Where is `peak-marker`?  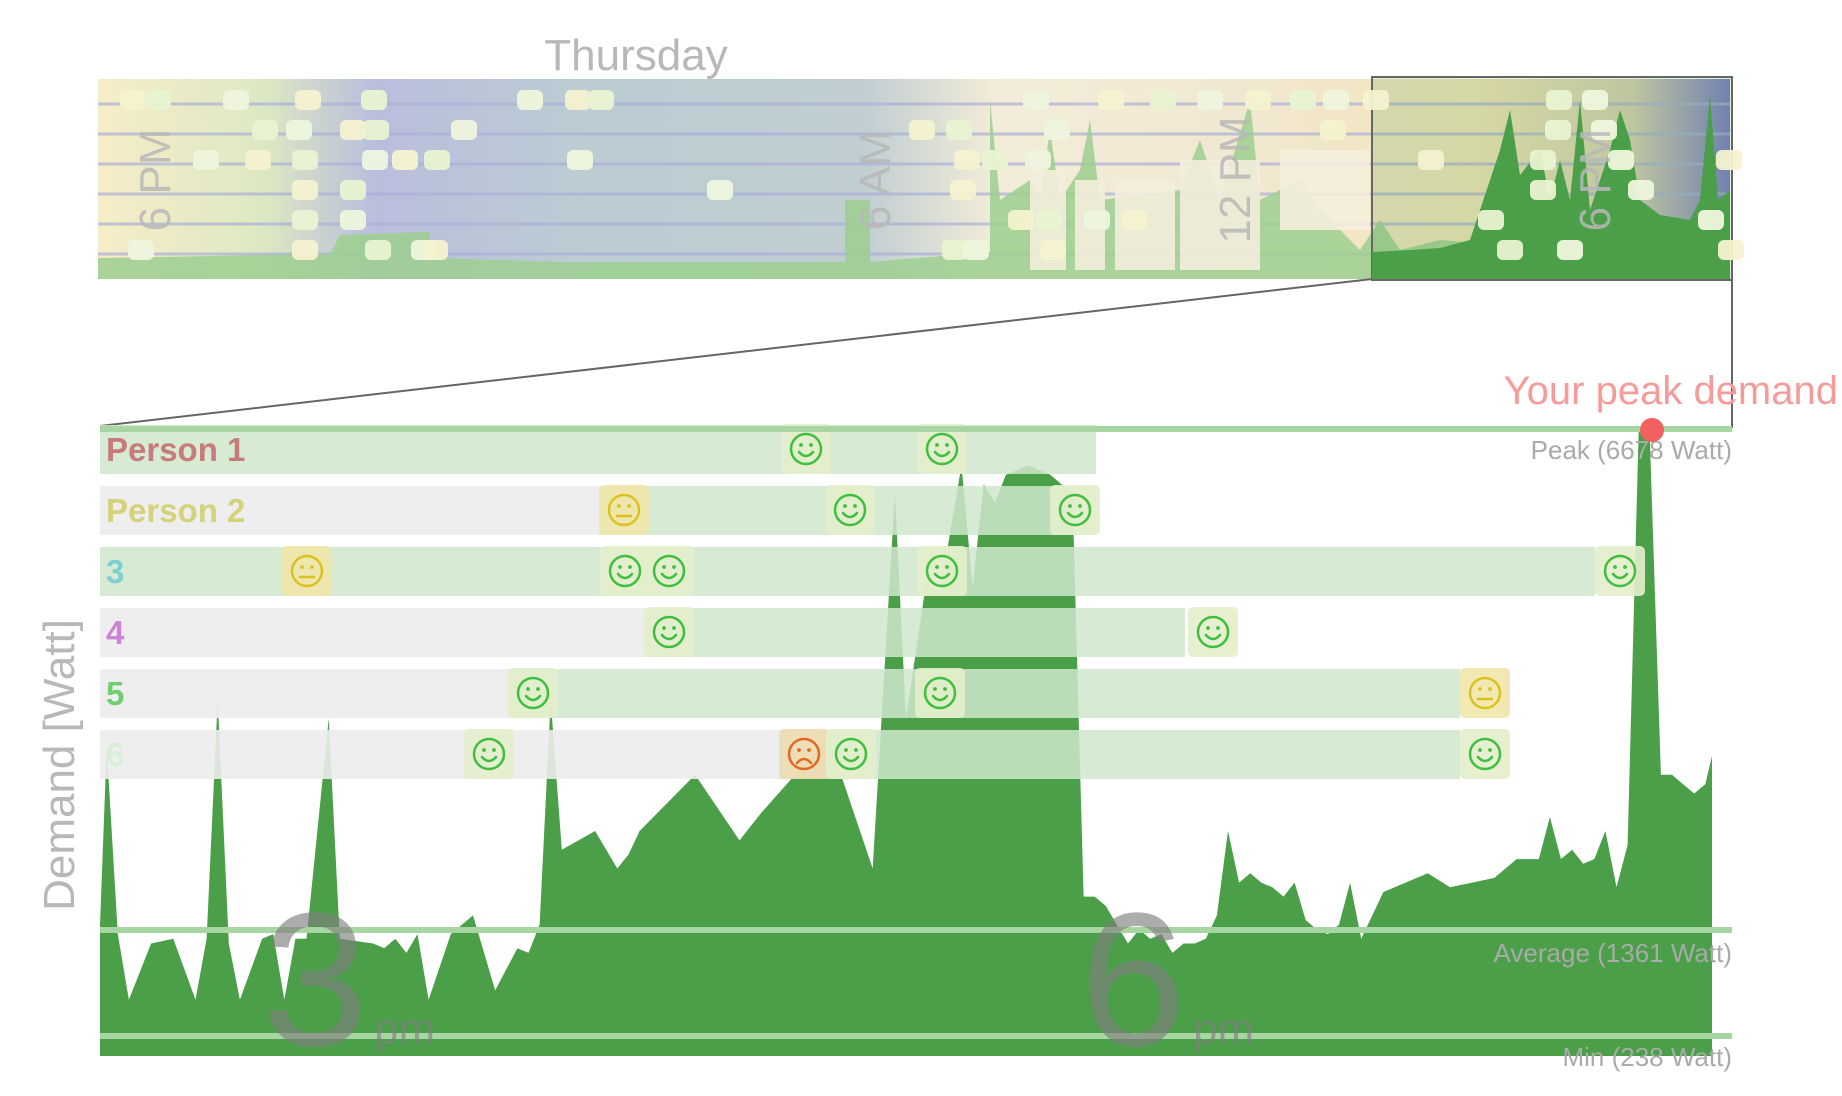
peak-marker is located at coordinates (1652, 430).